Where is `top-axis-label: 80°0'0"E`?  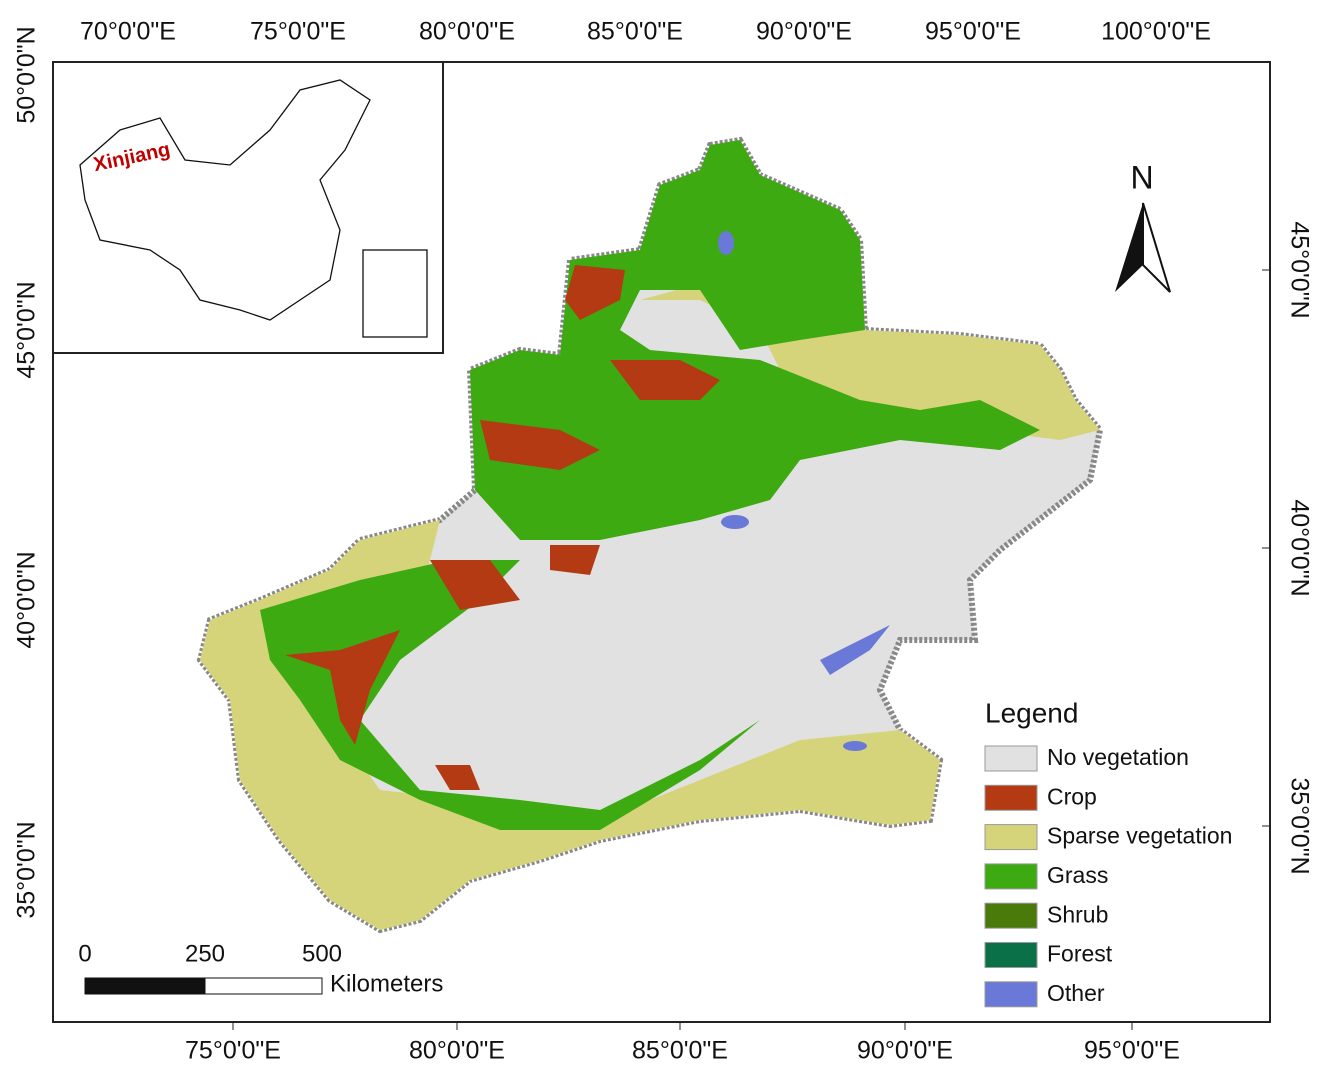 top-axis-label: 80°0'0"E is located at coordinates (467, 32).